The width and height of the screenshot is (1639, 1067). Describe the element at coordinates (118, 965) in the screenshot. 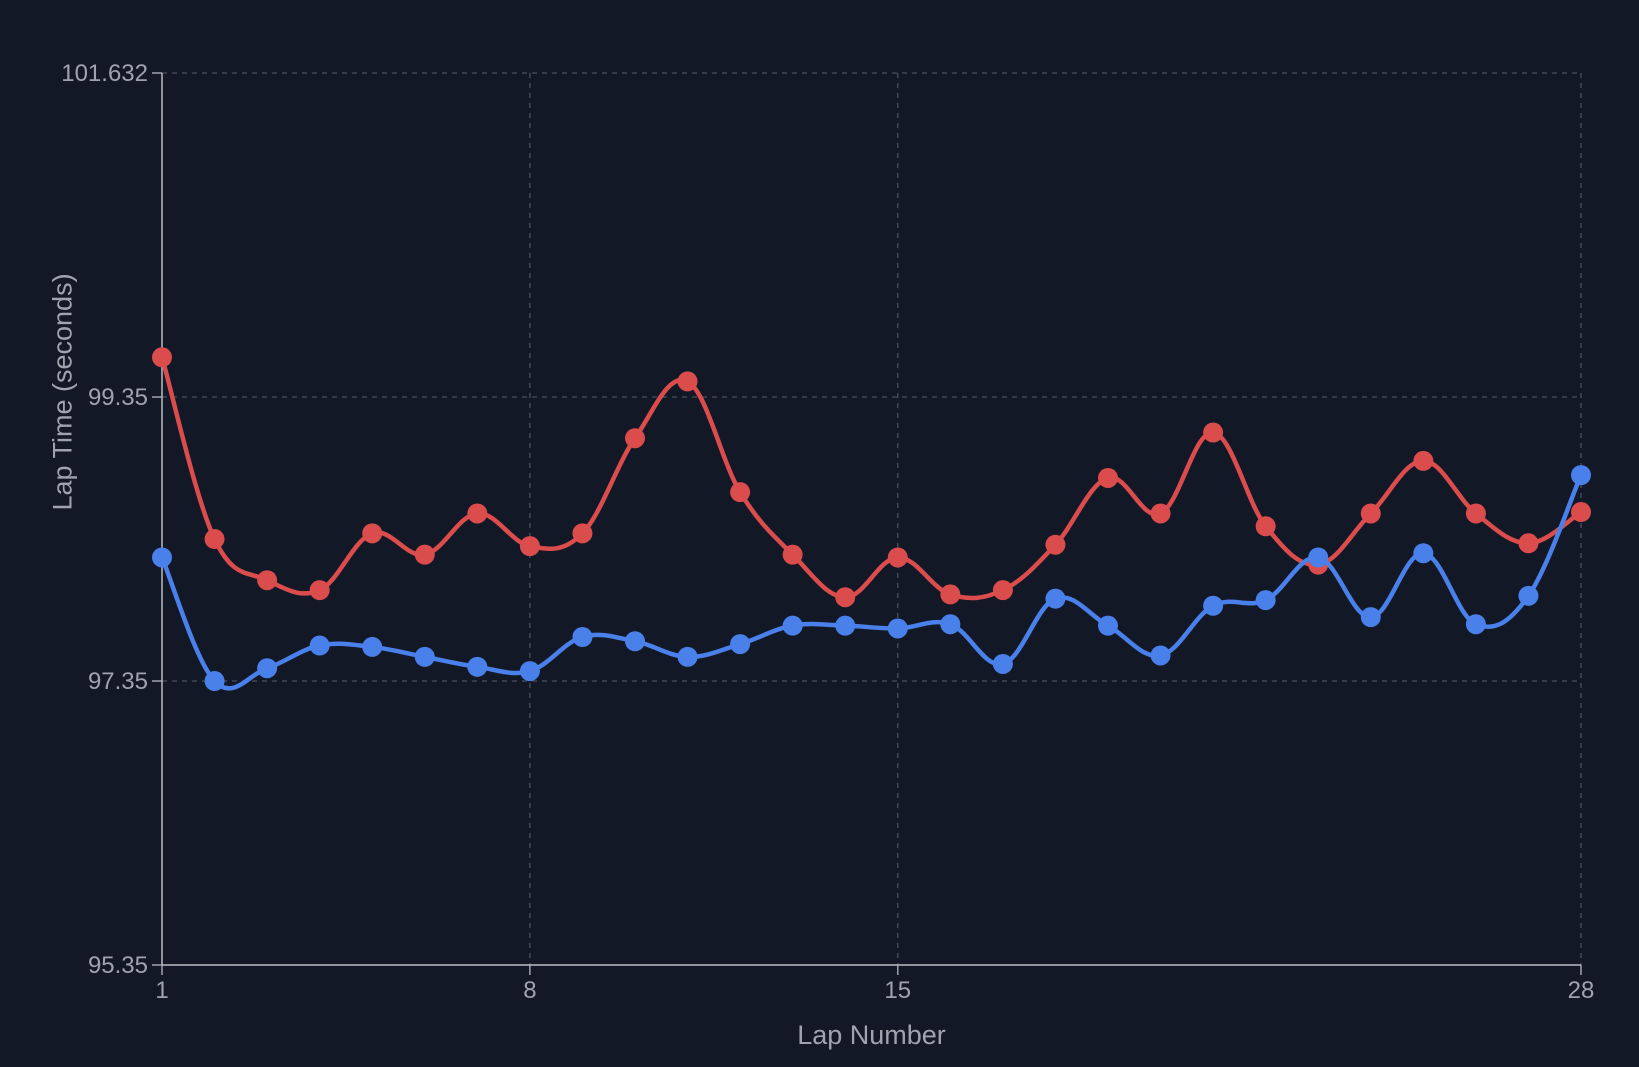

I see `y-tick-label: 95.35` at that location.